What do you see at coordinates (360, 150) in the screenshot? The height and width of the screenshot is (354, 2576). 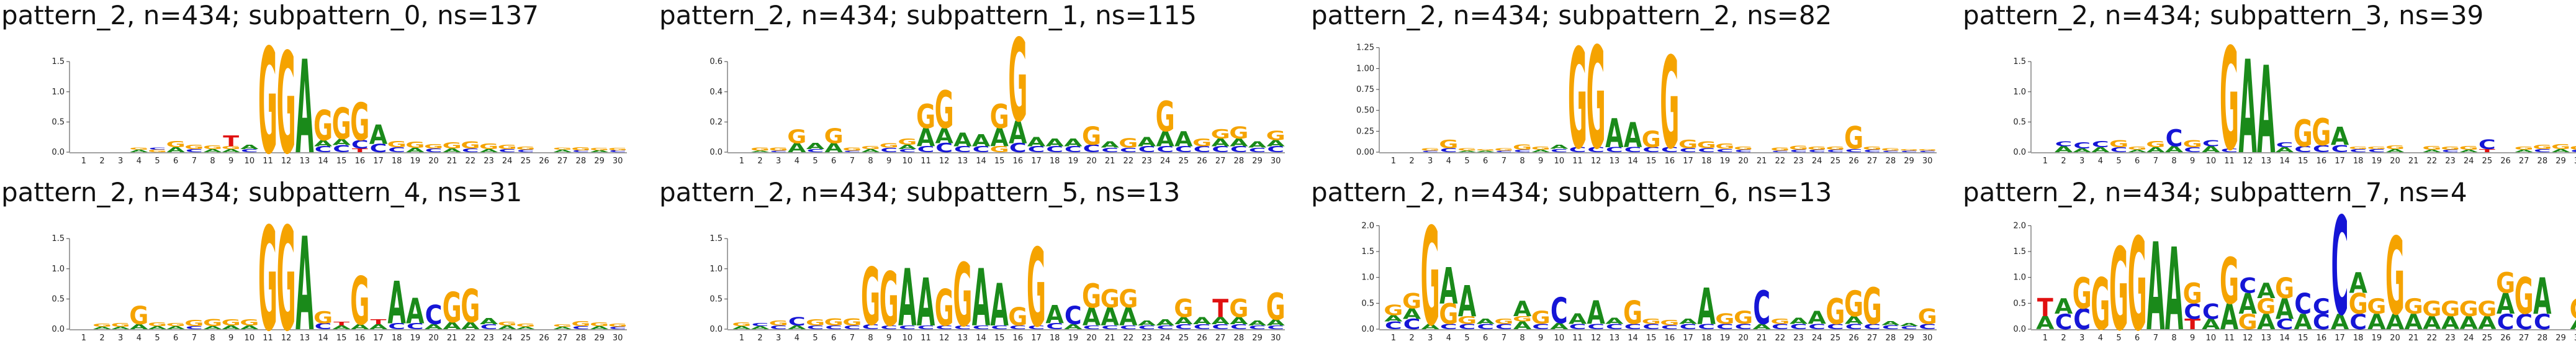 I see `logo-letter-t: T` at bounding box center [360, 150].